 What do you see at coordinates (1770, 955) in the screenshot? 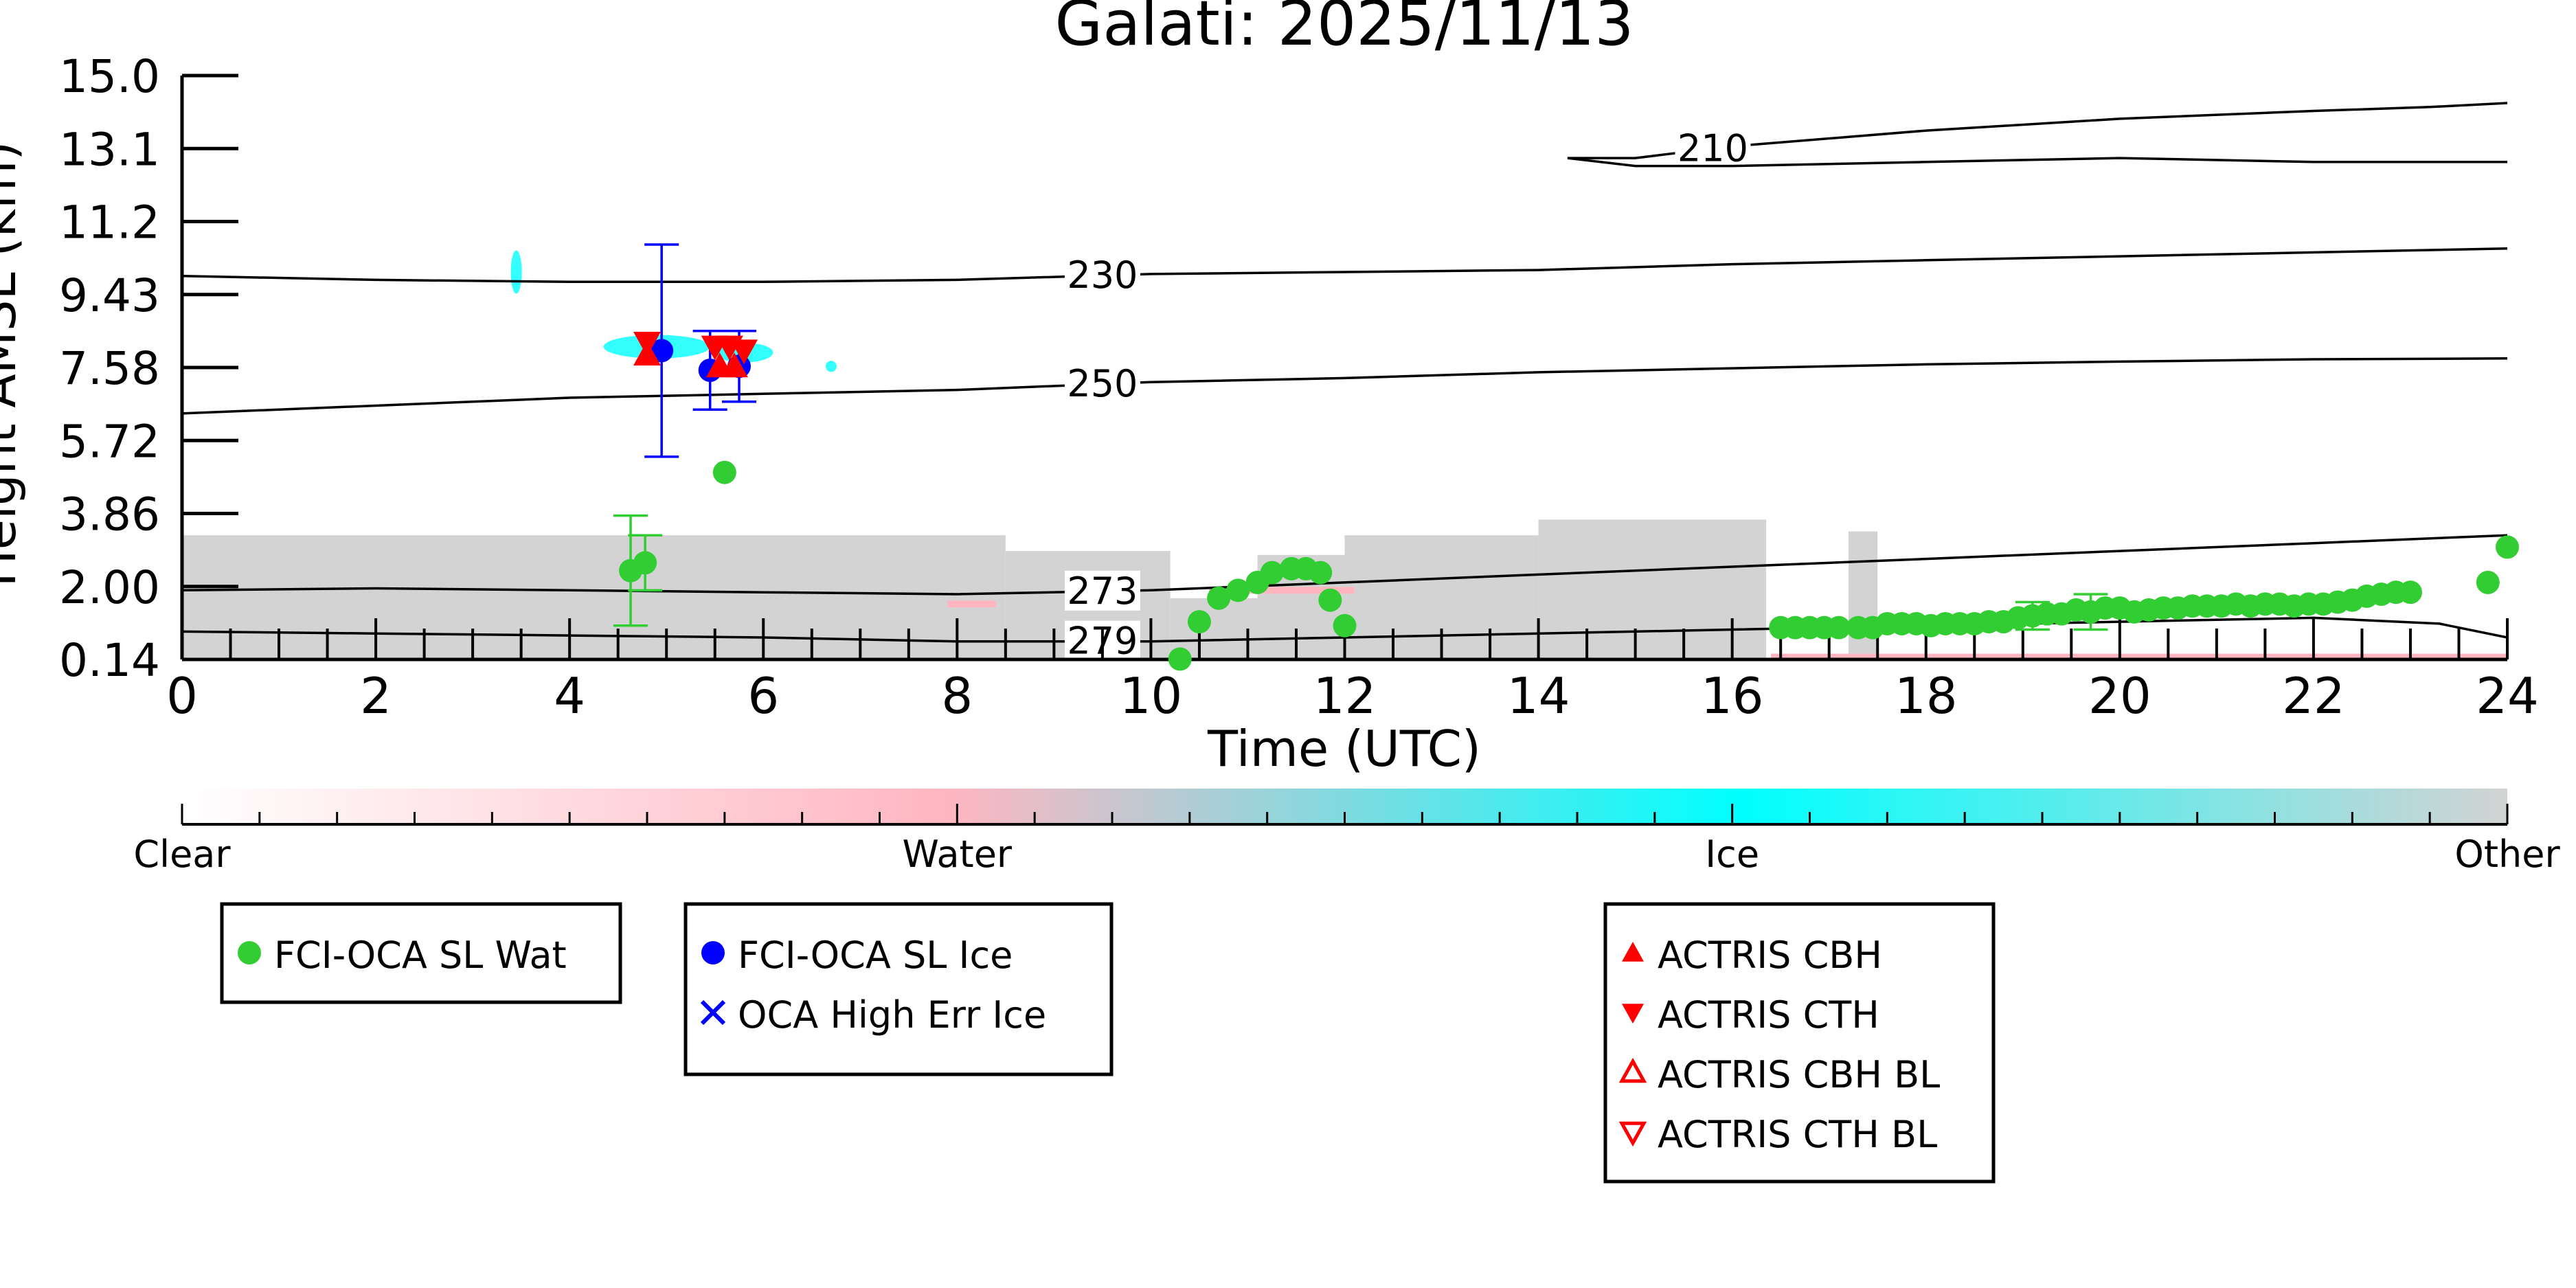
I see `legend-label: ACTRIS CBH` at bounding box center [1770, 955].